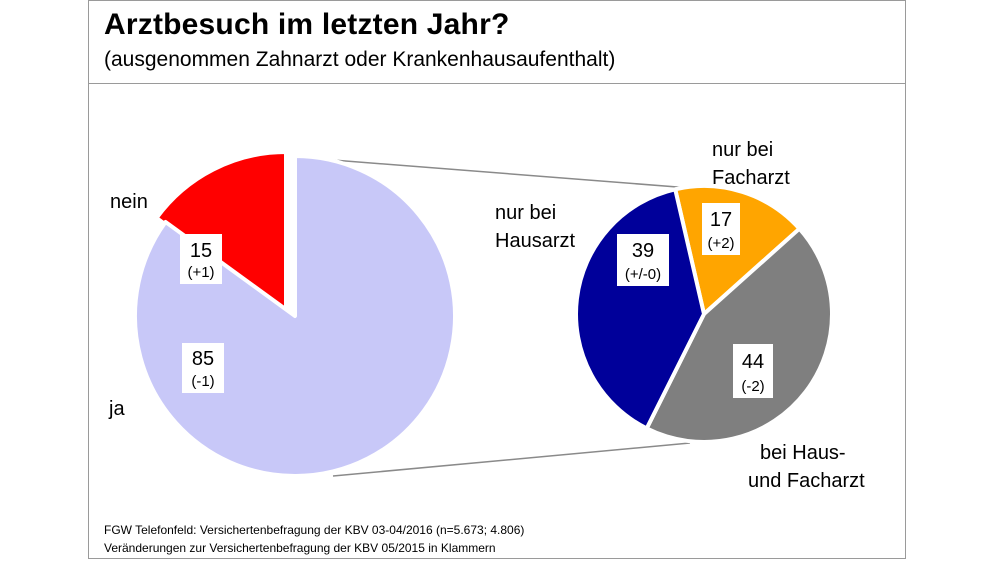  What do you see at coordinates (202, 381) in the screenshot?
I see `change-label-ja: (-1)` at bounding box center [202, 381].